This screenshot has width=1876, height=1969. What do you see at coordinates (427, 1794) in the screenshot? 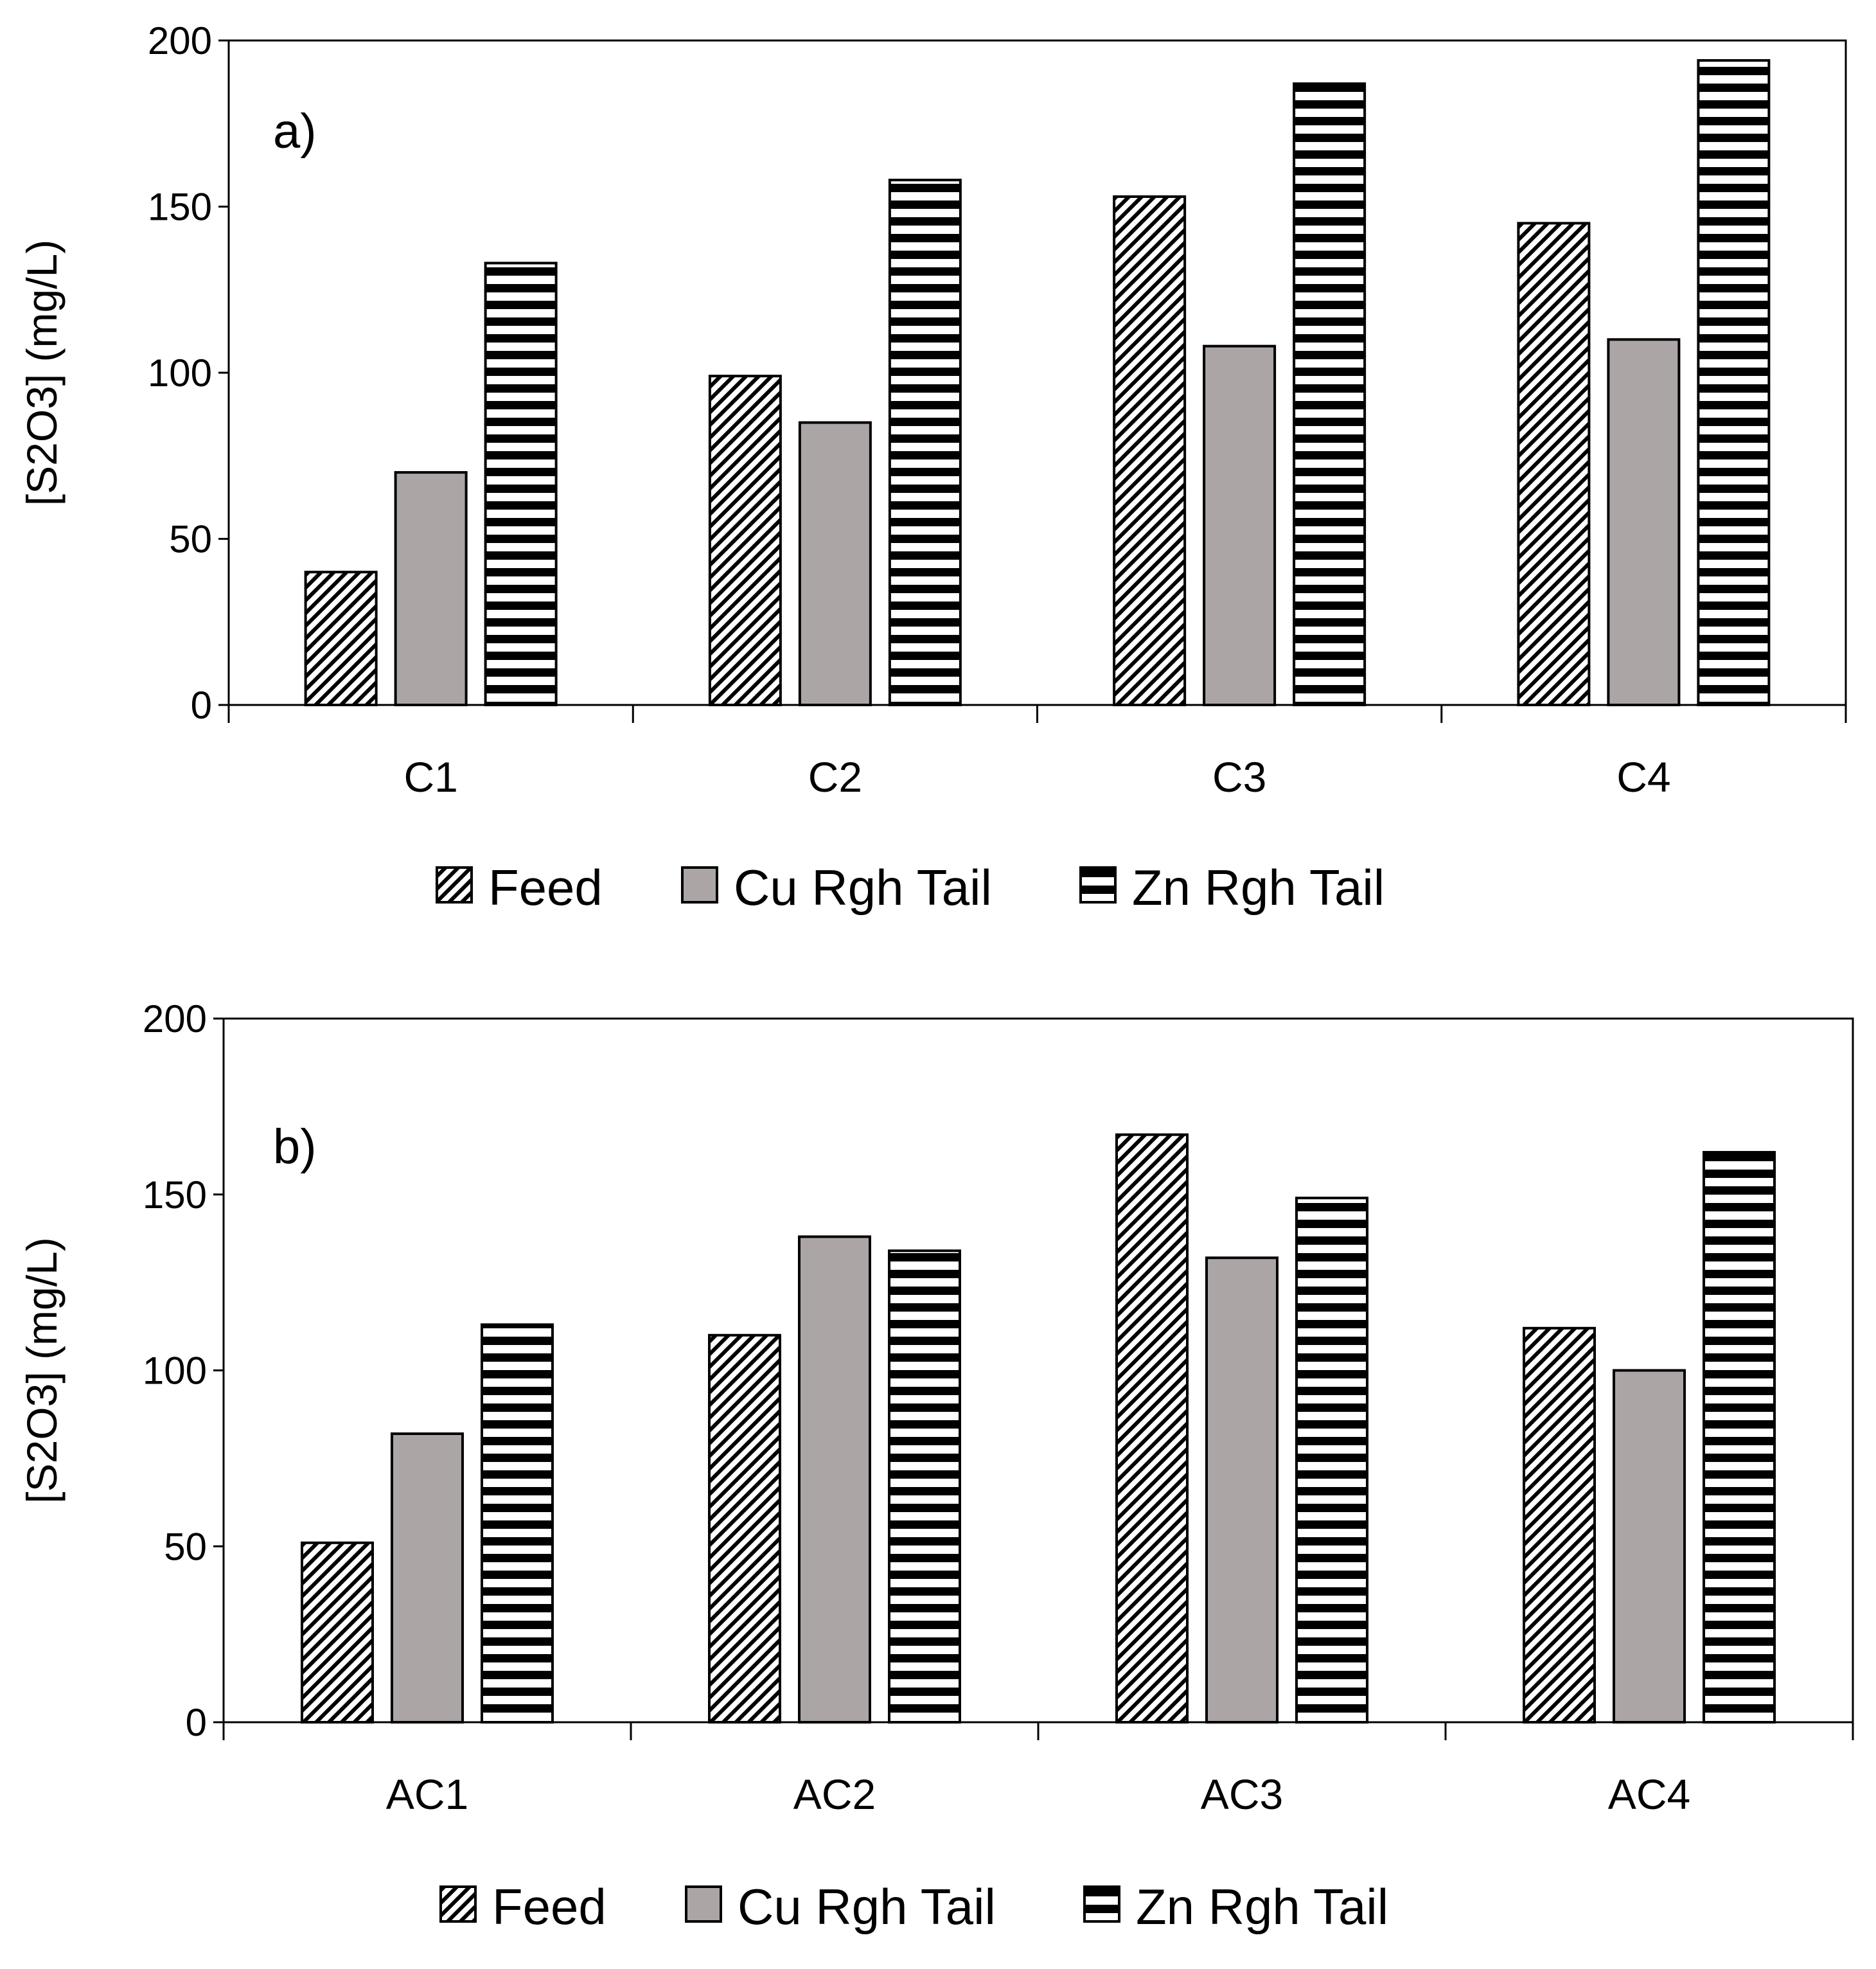
I see `x-category-label: AC1` at bounding box center [427, 1794].